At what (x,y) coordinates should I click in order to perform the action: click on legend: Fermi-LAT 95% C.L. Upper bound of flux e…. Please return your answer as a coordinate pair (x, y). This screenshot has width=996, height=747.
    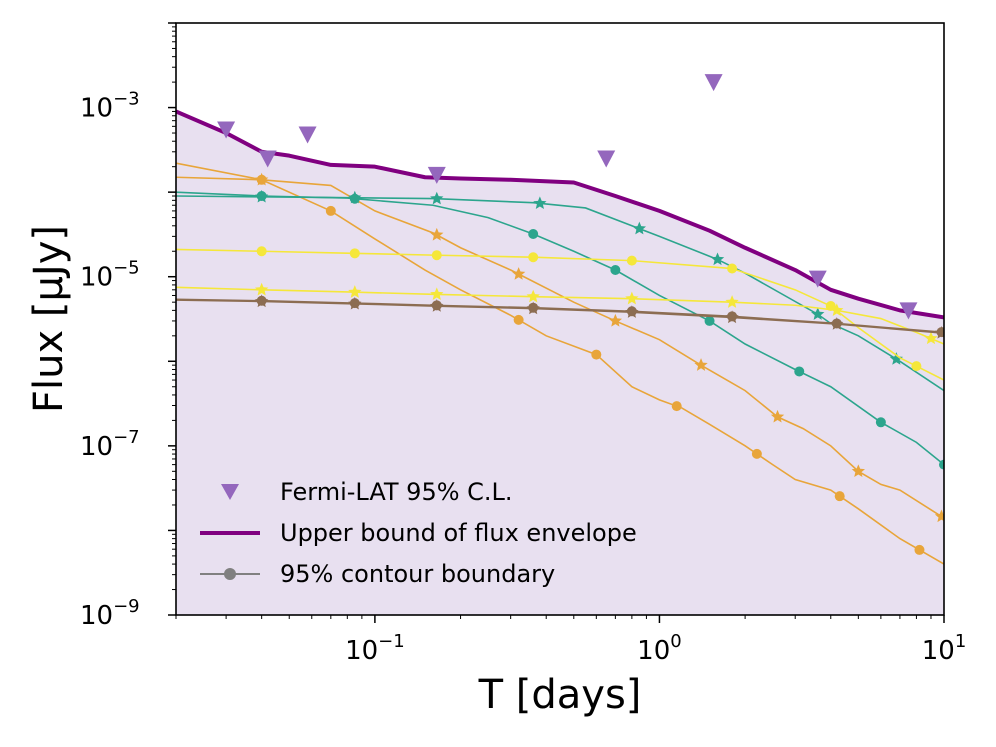
    Looking at the image, I should click on (418, 533).